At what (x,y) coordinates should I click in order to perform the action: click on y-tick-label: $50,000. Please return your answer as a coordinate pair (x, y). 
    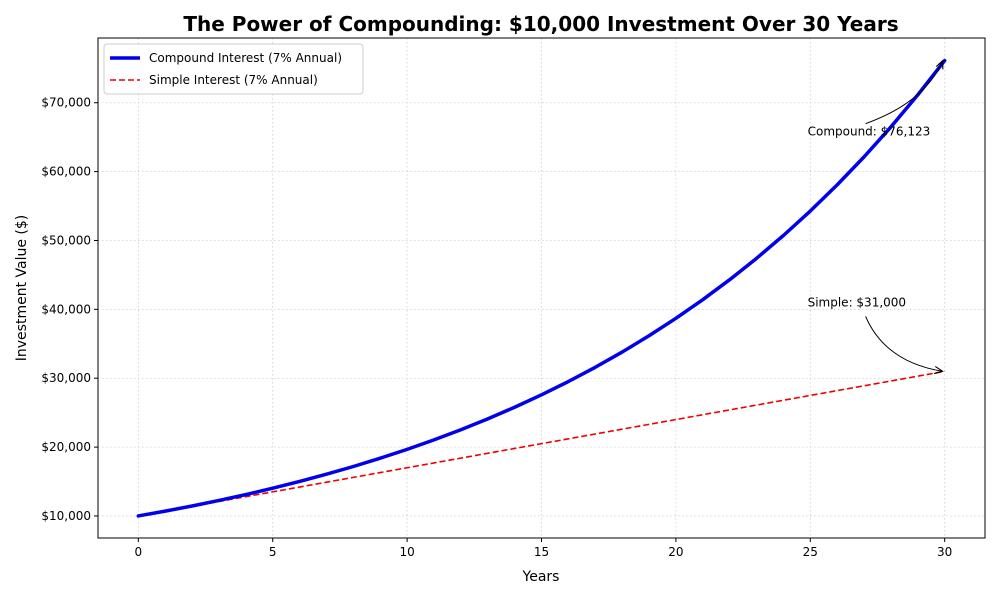
    Looking at the image, I should click on (66, 240).